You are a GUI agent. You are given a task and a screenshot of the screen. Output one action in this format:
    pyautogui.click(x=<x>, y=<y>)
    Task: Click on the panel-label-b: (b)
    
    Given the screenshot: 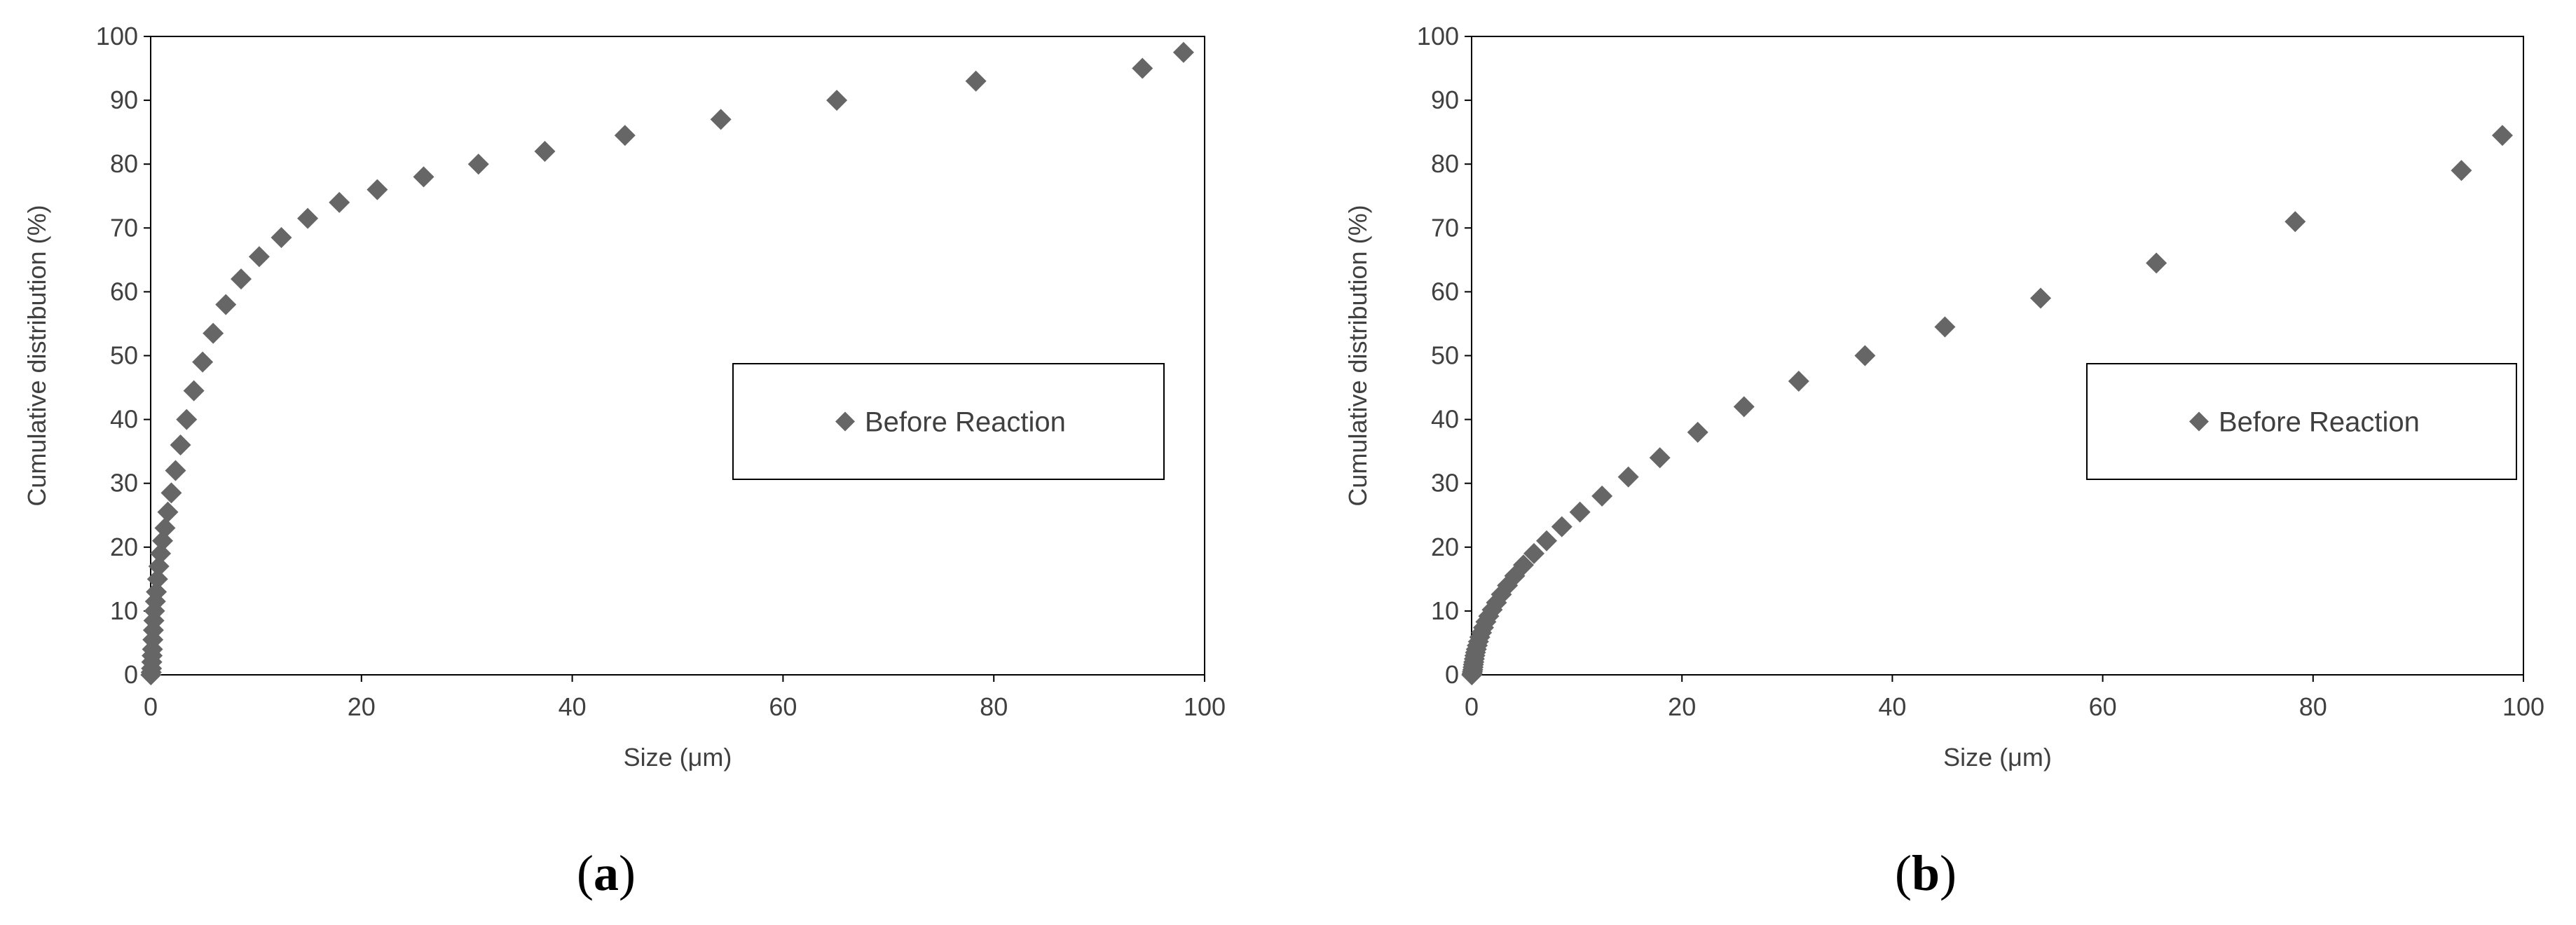 What is the action you would take?
    pyautogui.click(x=1926, y=873)
    